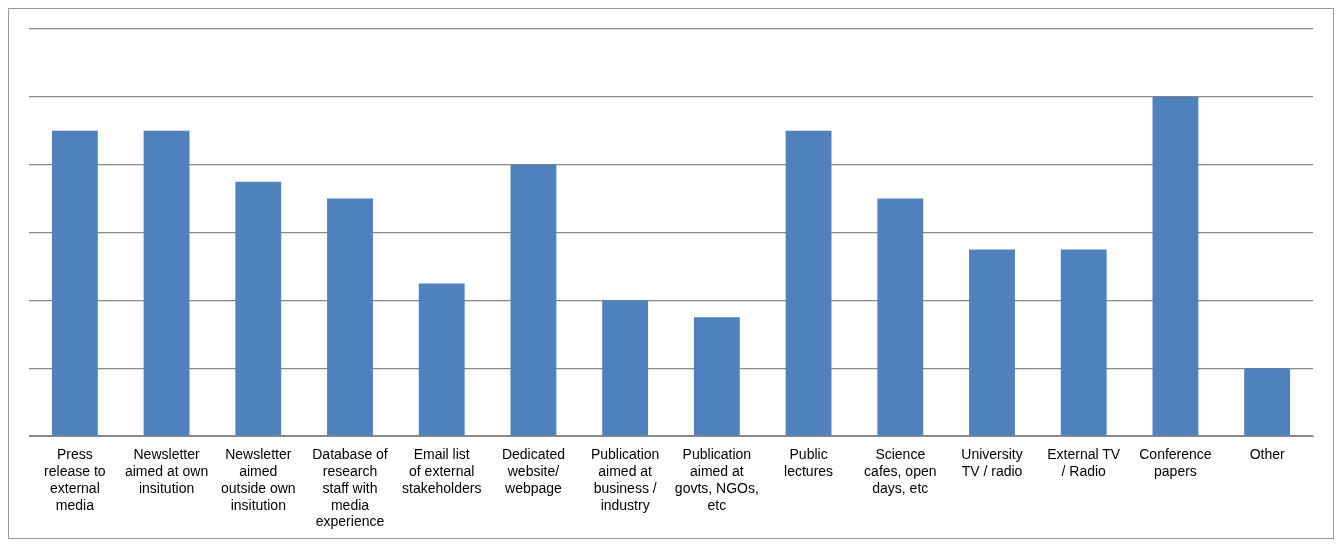 This screenshot has height=547, width=1342. Describe the element at coordinates (75, 479) in the screenshot. I see `x-tick-label: Press release to external media` at that location.